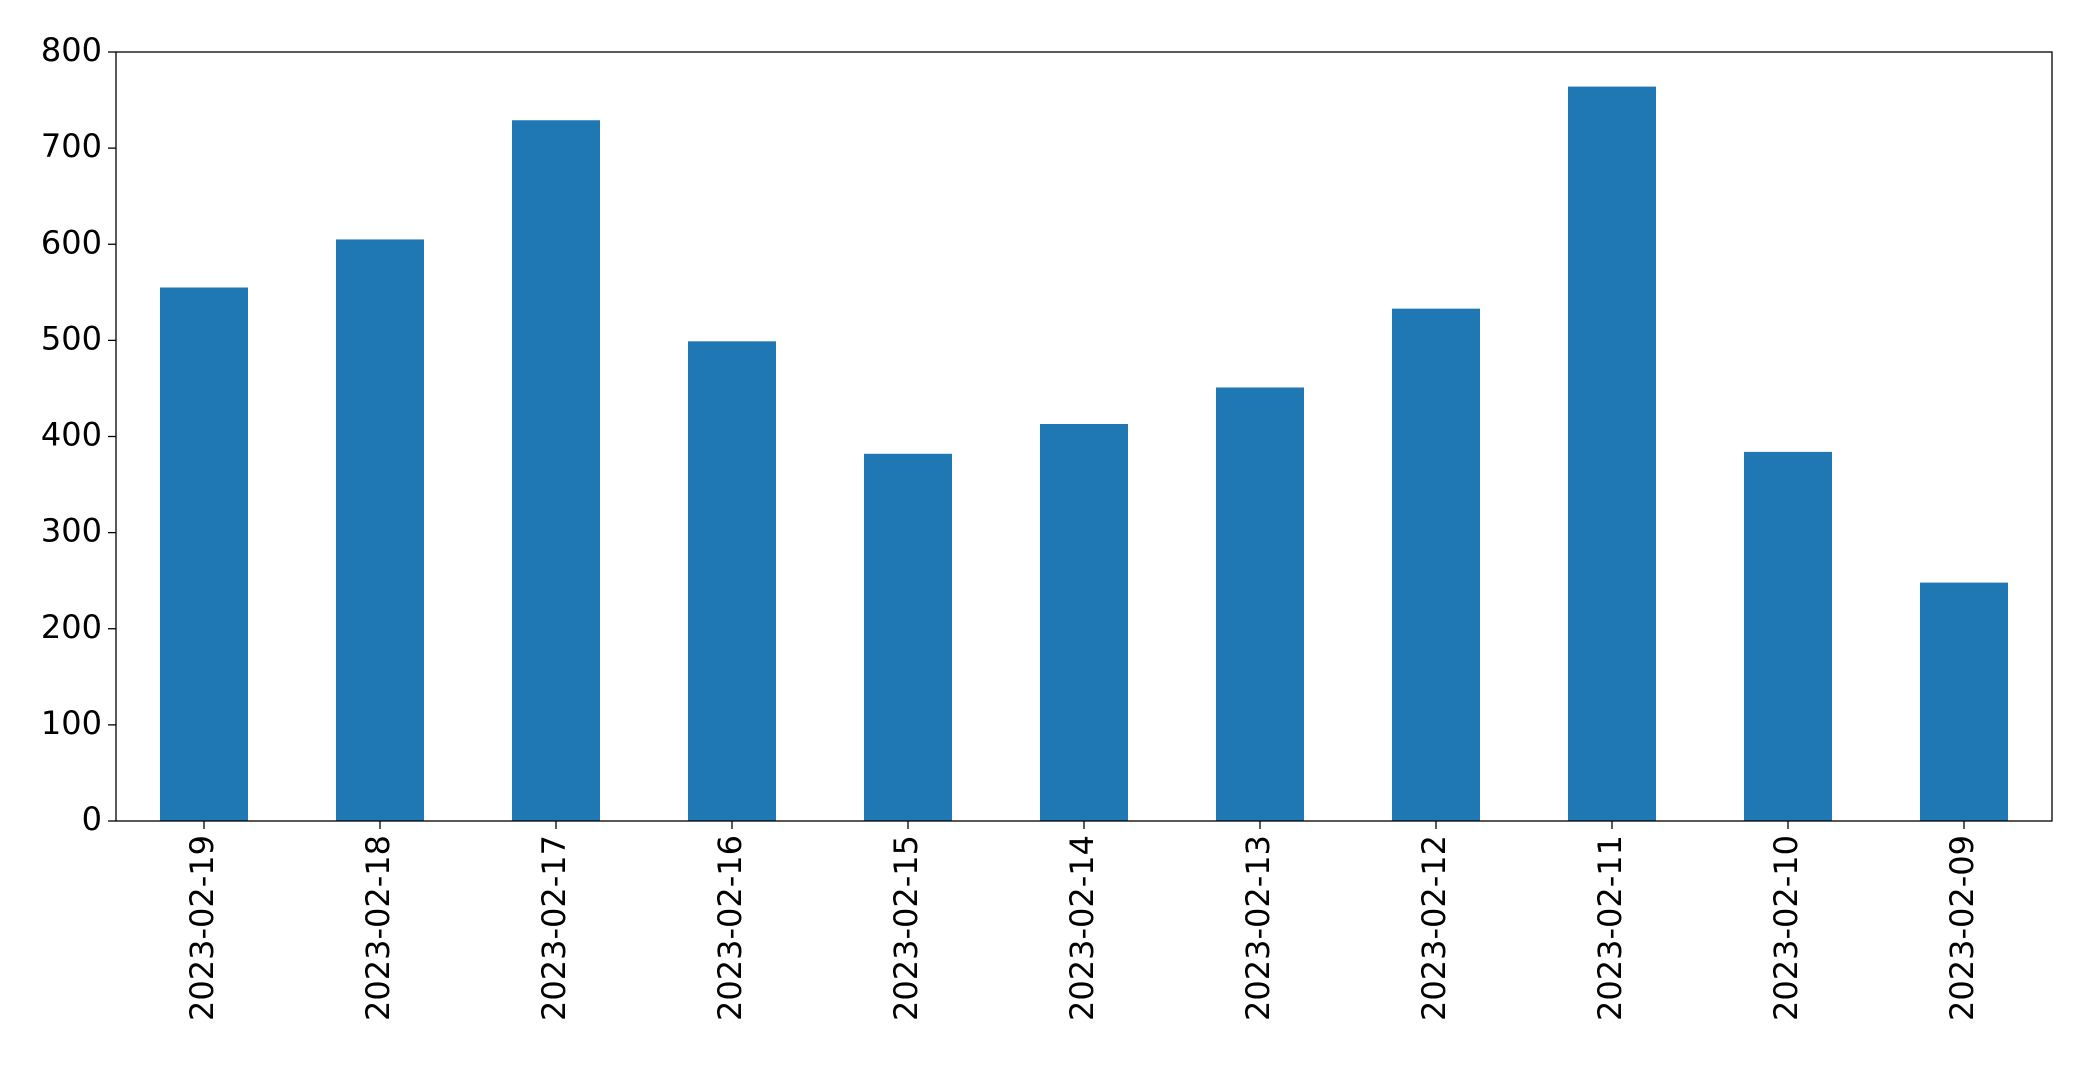 The height and width of the screenshot is (1073, 2093). What do you see at coordinates (378, 928) in the screenshot?
I see `x-tick-label: 2023-02-18` at bounding box center [378, 928].